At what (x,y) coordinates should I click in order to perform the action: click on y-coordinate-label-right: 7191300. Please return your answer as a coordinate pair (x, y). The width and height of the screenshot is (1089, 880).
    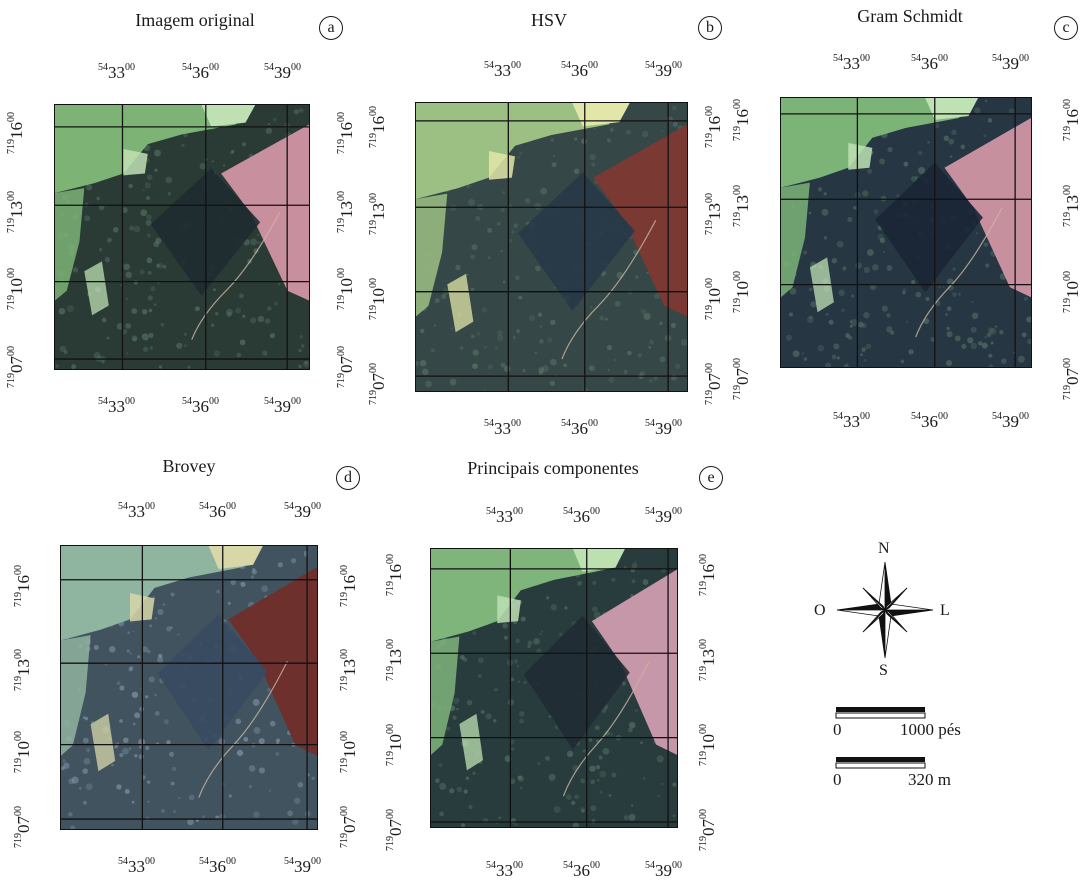
    Looking at the image, I should click on (346, 212).